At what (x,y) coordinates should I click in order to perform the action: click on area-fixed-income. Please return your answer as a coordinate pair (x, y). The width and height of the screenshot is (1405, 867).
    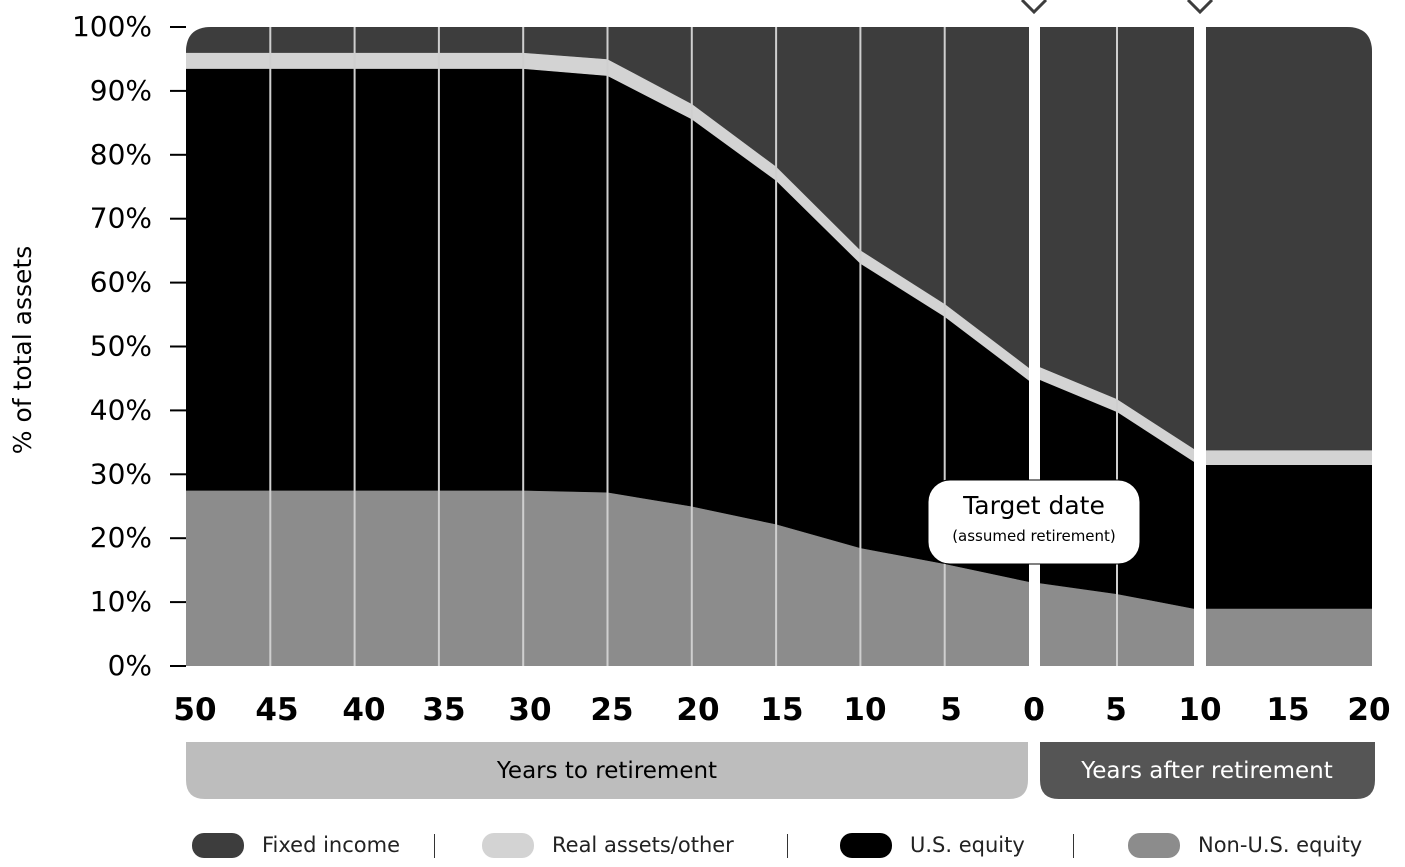
    Looking at the image, I should click on (1289, 238).